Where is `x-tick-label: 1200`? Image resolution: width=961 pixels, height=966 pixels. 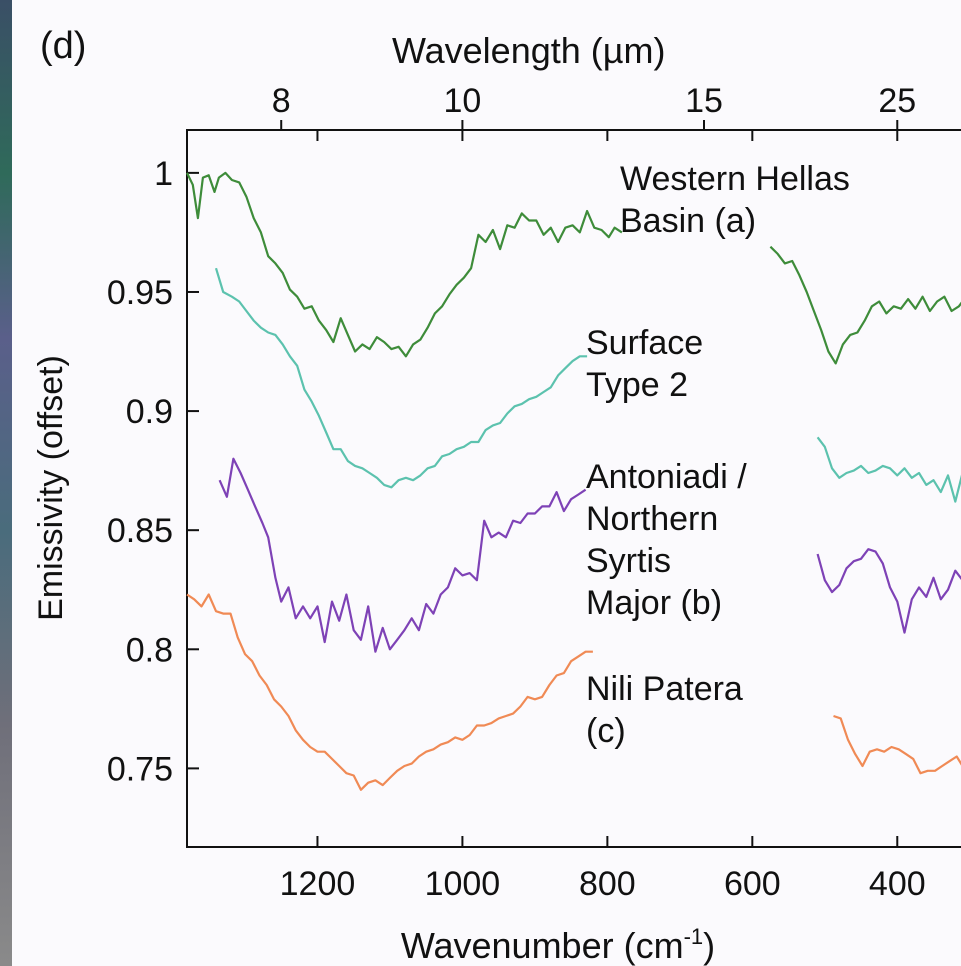 x-tick-label: 1200 is located at coordinates (318, 884).